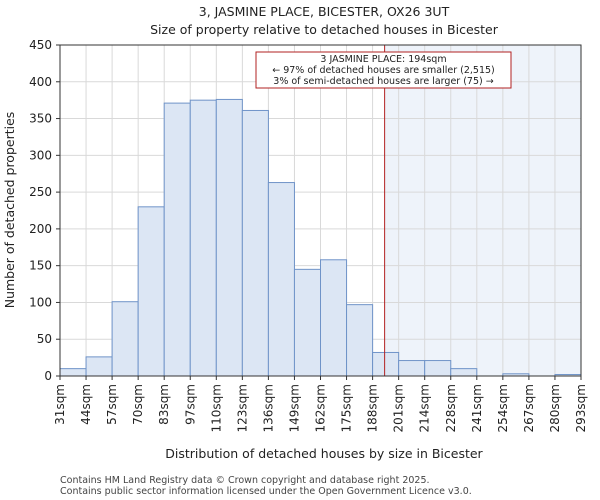  What do you see at coordinates (242, 408) in the screenshot?
I see `x-tick-label: 123sqm` at bounding box center [242, 408].